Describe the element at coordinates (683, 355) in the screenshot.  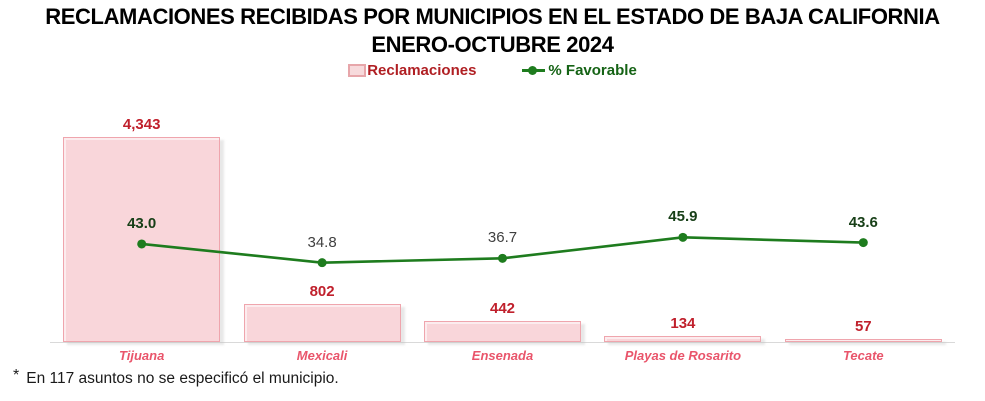
I see `category-label-playas-de-rosarito: Playas de Rosarito` at that location.